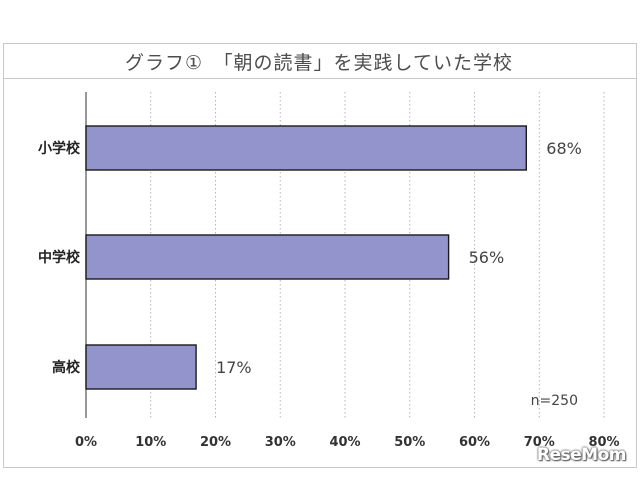 Image resolution: width=640 pixels, height=479 pixels. I want to click on x-tick-label: 60%, so click(474, 442).